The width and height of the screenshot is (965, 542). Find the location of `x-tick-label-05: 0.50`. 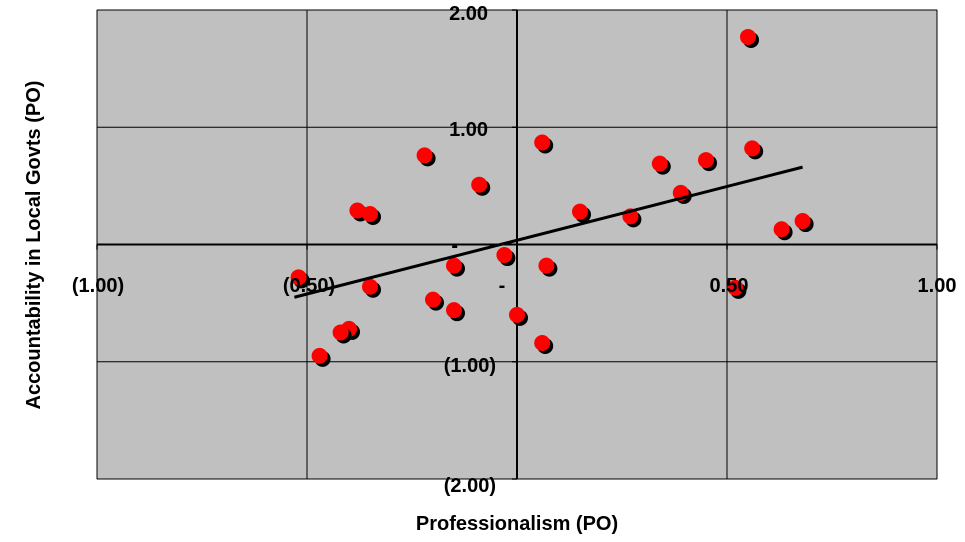

x-tick-label-05: 0.50 is located at coordinates (729, 286).